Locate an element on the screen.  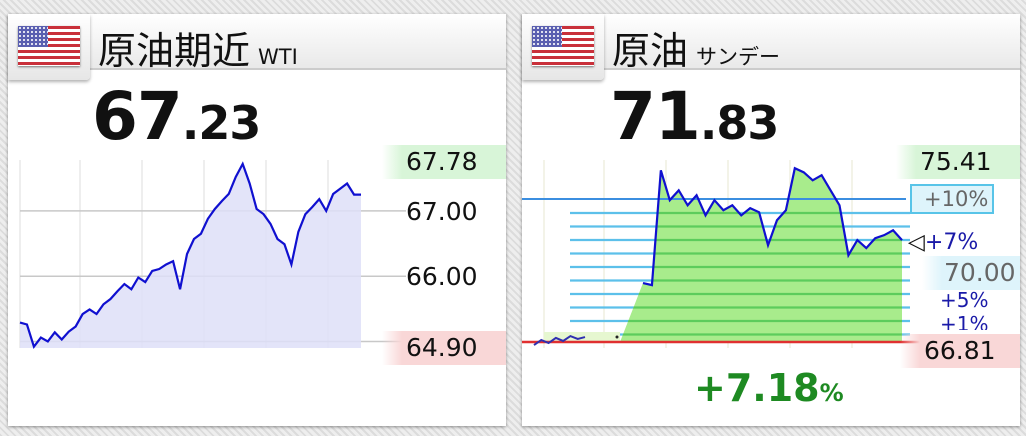
price-dec: .23 is located at coordinates (221, 123).